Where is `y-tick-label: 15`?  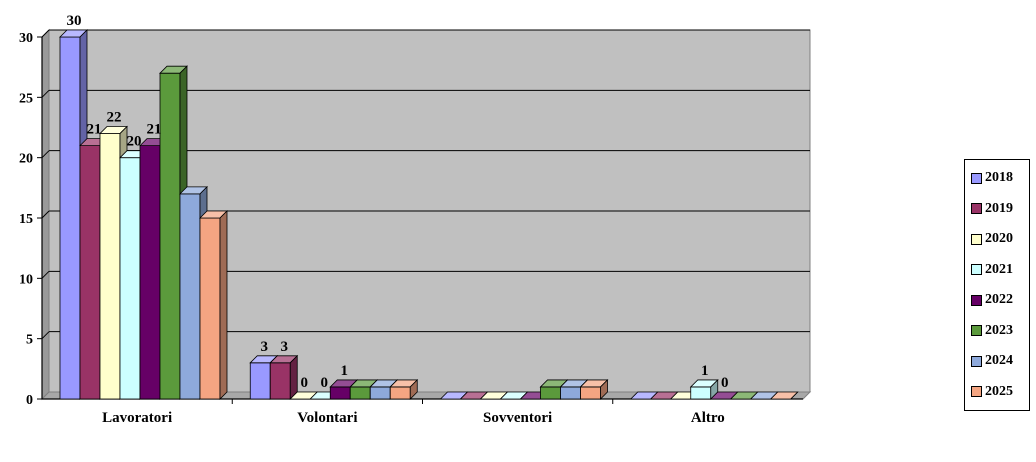 y-tick-label: 15 is located at coordinates (26, 219).